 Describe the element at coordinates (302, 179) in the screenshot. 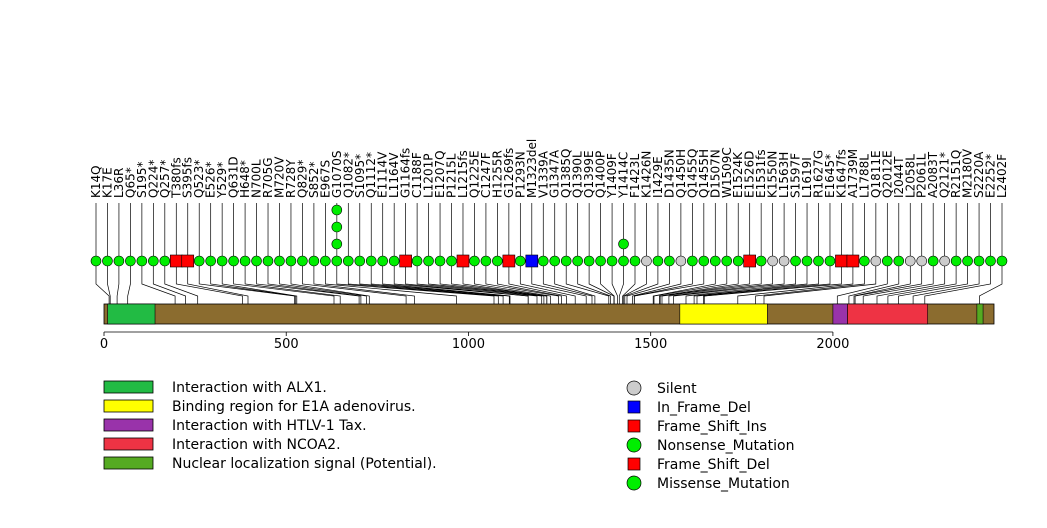

I see `mutation-label: Q829*` at that location.